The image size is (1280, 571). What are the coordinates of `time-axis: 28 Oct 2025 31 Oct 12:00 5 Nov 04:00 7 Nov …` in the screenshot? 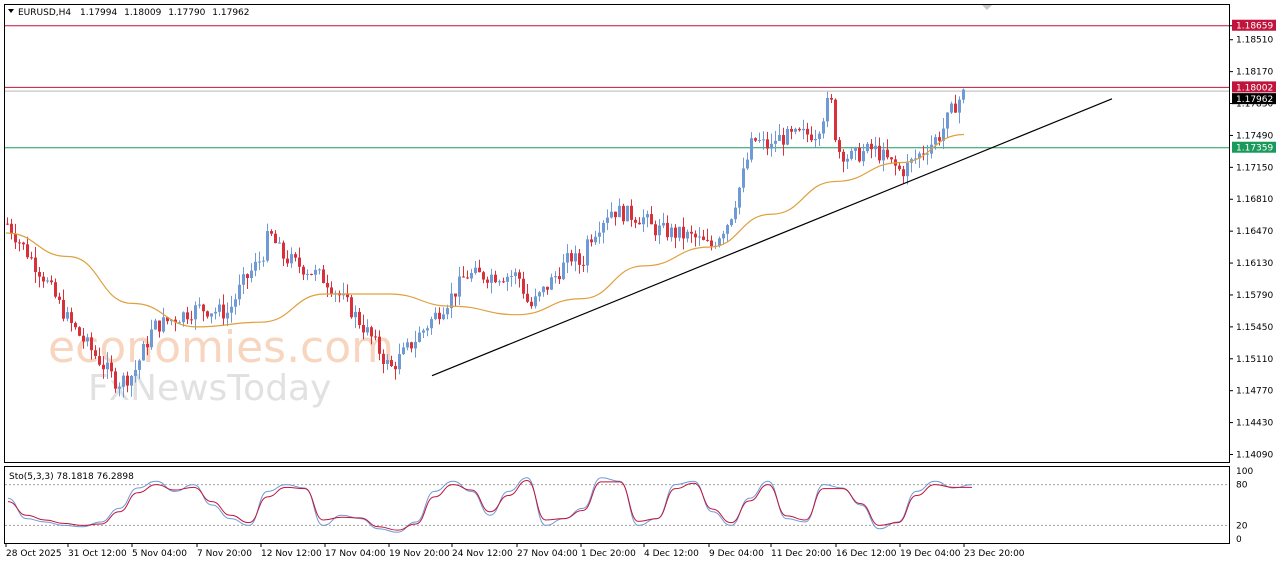 It's located at (515, 551).